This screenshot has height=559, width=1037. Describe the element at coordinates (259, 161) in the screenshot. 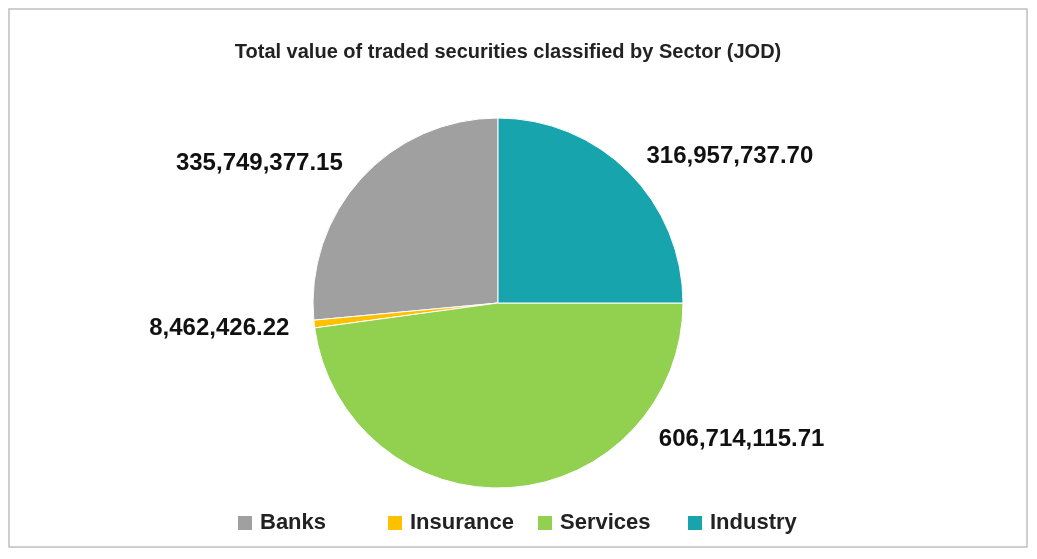

I see `data-label: 335,749,377.15` at that location.